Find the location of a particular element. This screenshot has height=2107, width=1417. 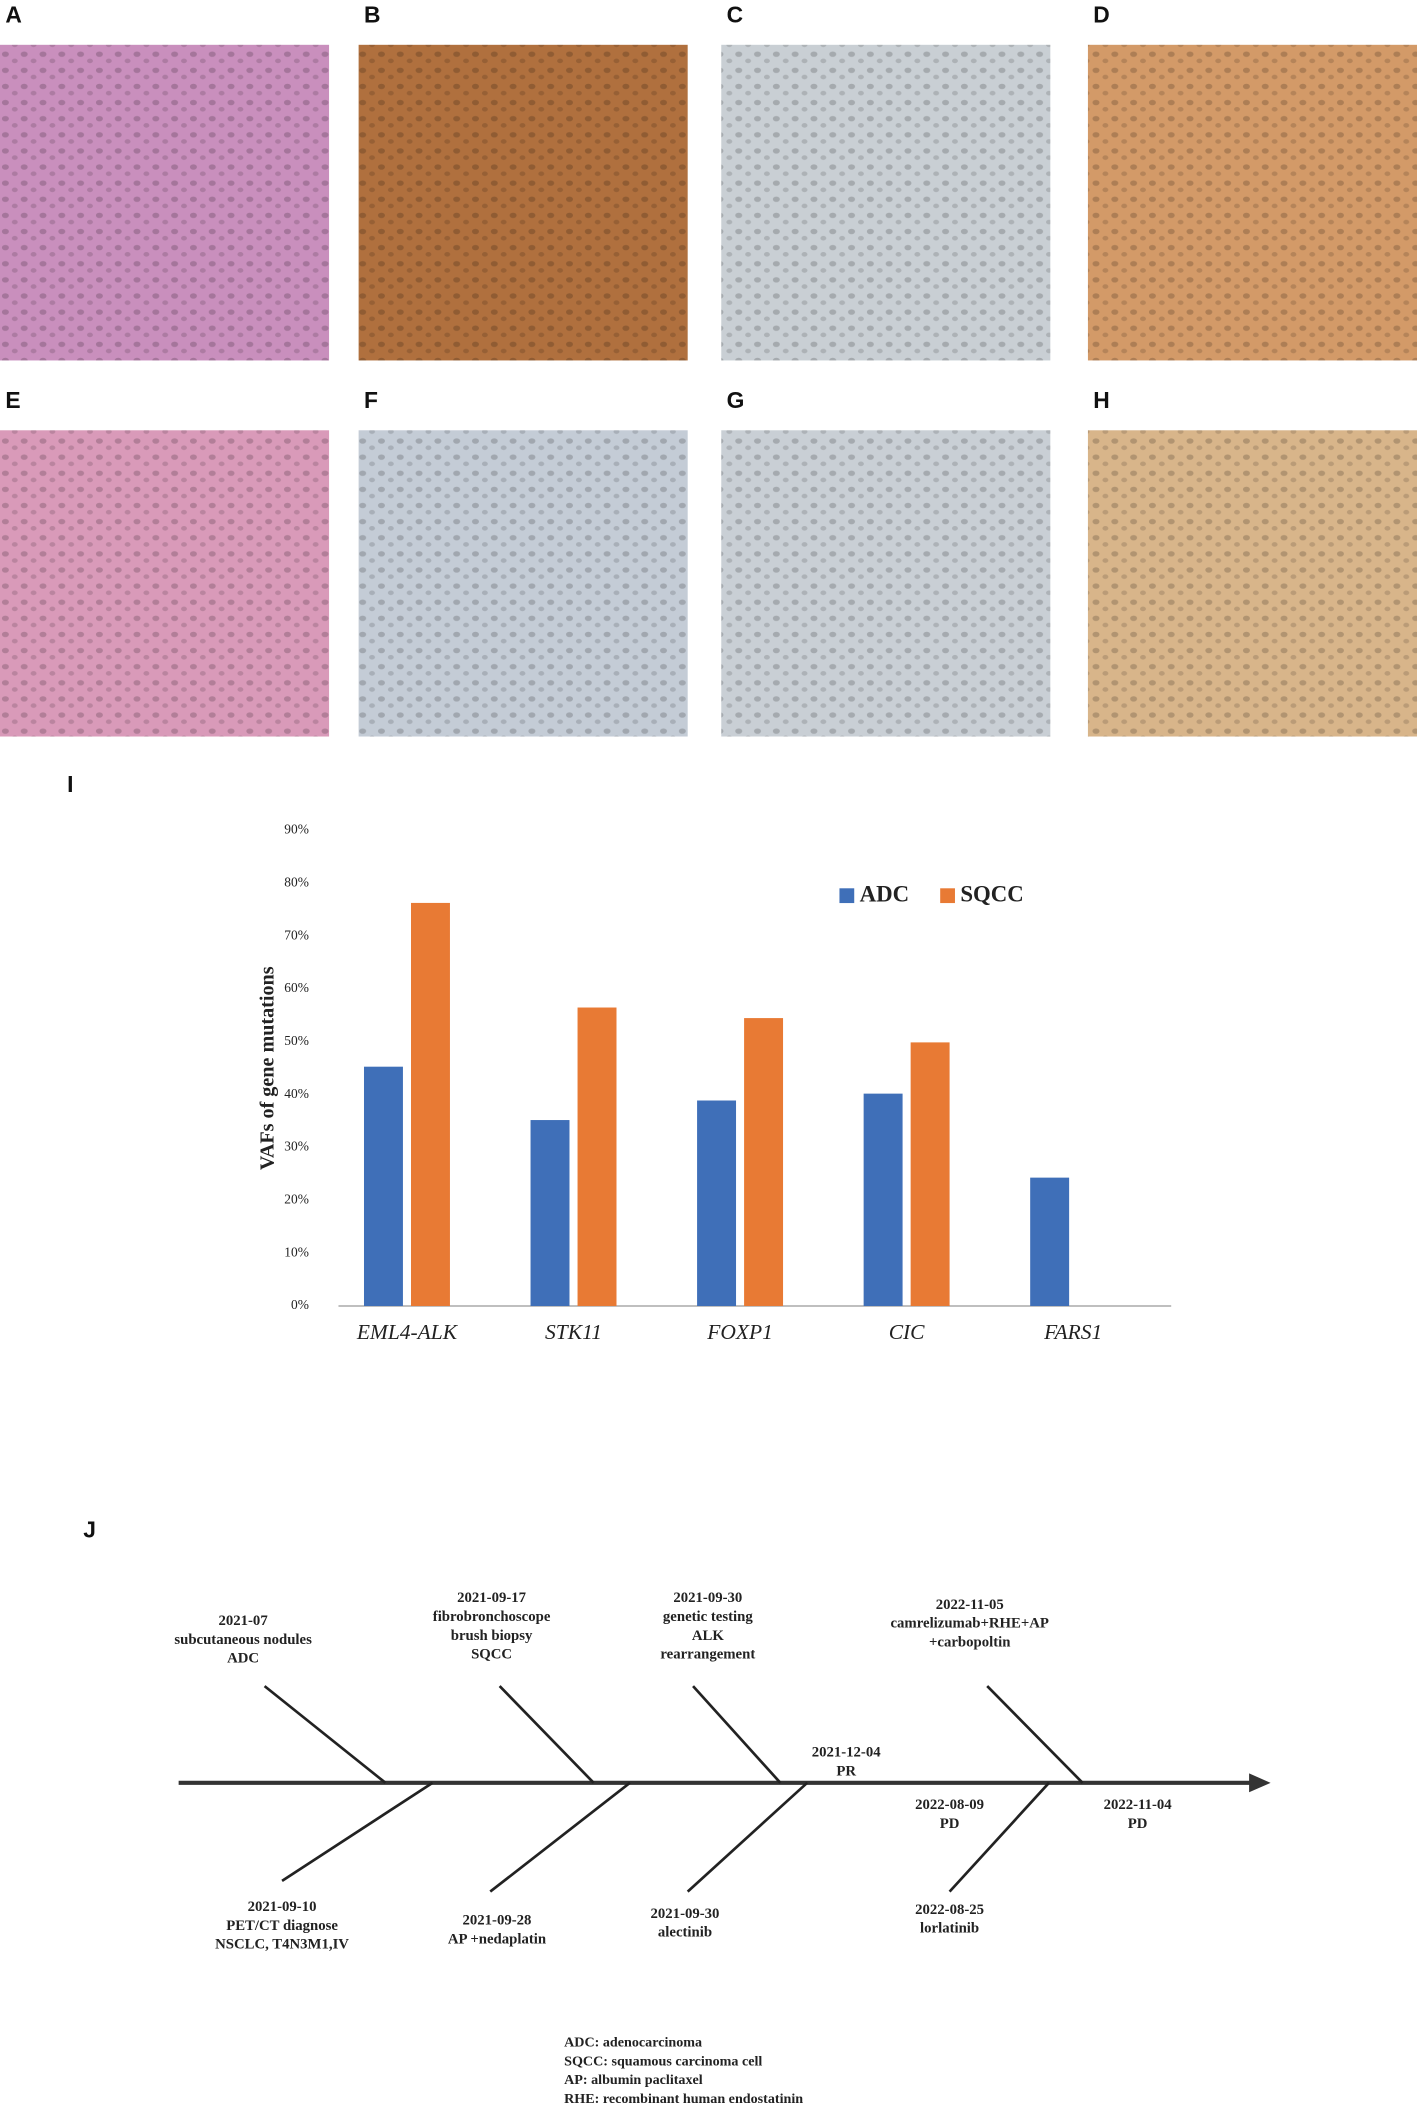

abbreviation: SQCC: squamous carcinoma cell is located at coordinates (663, 2061).